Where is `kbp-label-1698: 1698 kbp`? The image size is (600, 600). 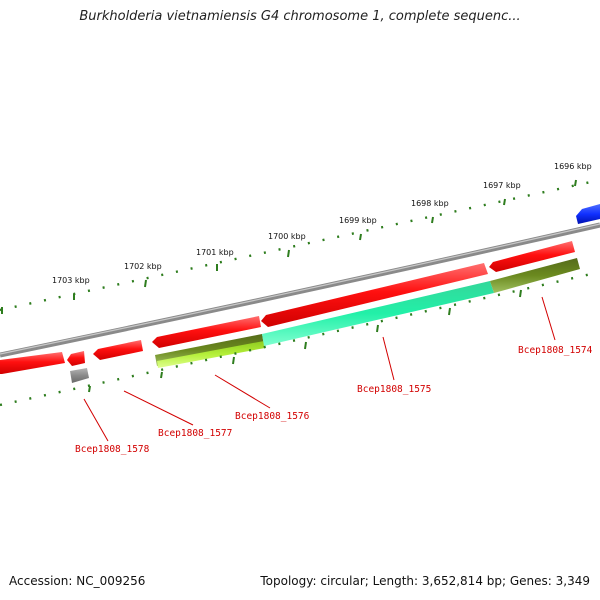 kbp-label-1698: 1698 kbp is located at coordinates (430, 203).